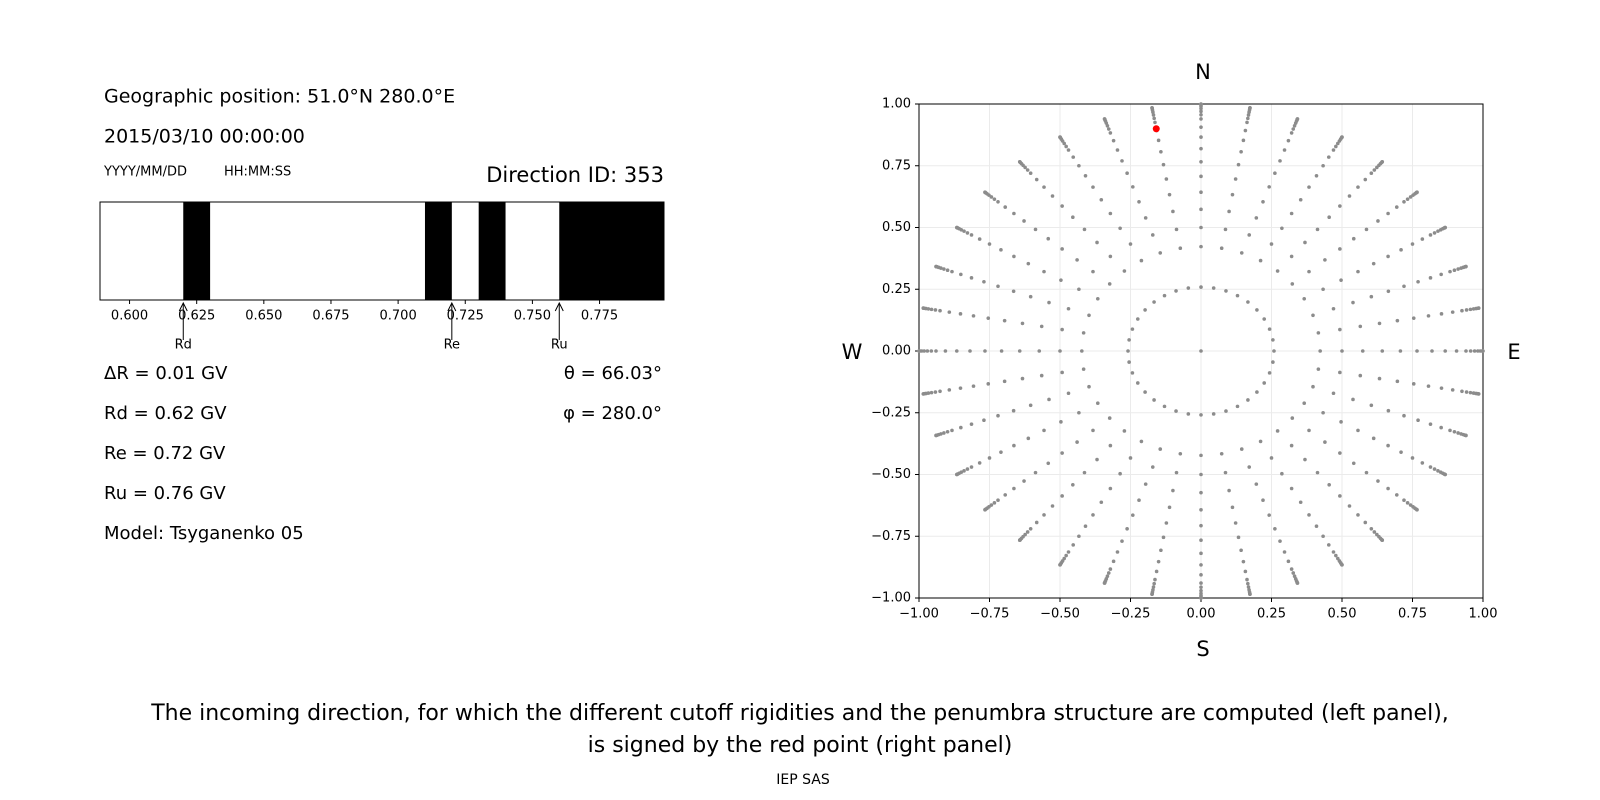 The height and width of the screenshot is (800, 1600). What do you see at coordinates (1060, 614) in the screenshot?
I see `x-tick-label: −0.50` at bounding box center [1060, 614].